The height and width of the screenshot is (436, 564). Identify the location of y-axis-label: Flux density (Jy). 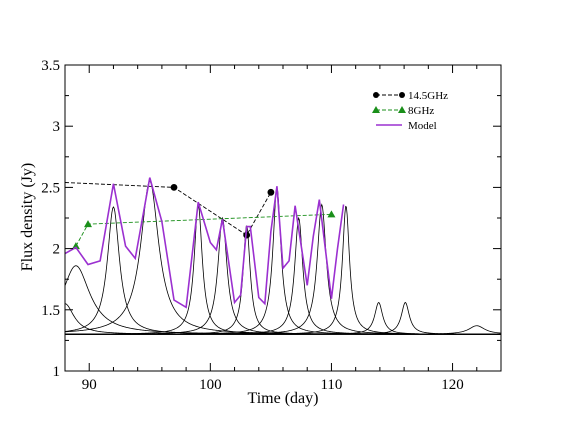
(27, 217).